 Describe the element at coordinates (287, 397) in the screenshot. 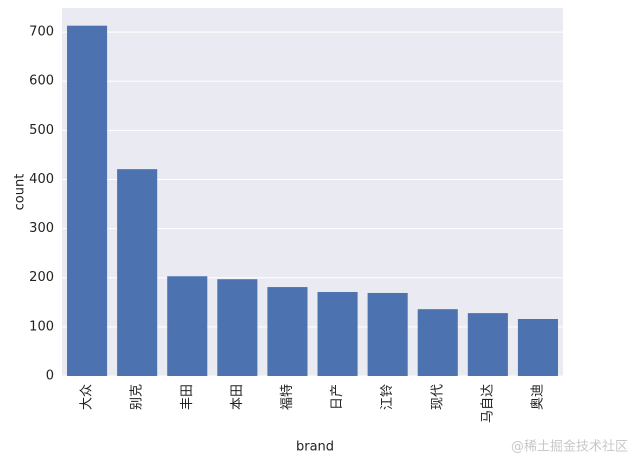

I see `x-tick-label: 福特` at that location.